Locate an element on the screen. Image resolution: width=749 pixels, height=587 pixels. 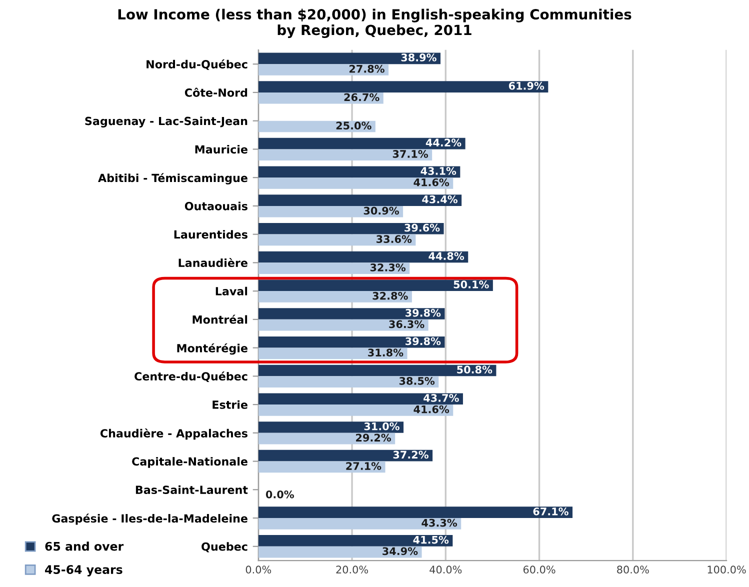
data-label: 31.8% is located at coordinates (386, 352).